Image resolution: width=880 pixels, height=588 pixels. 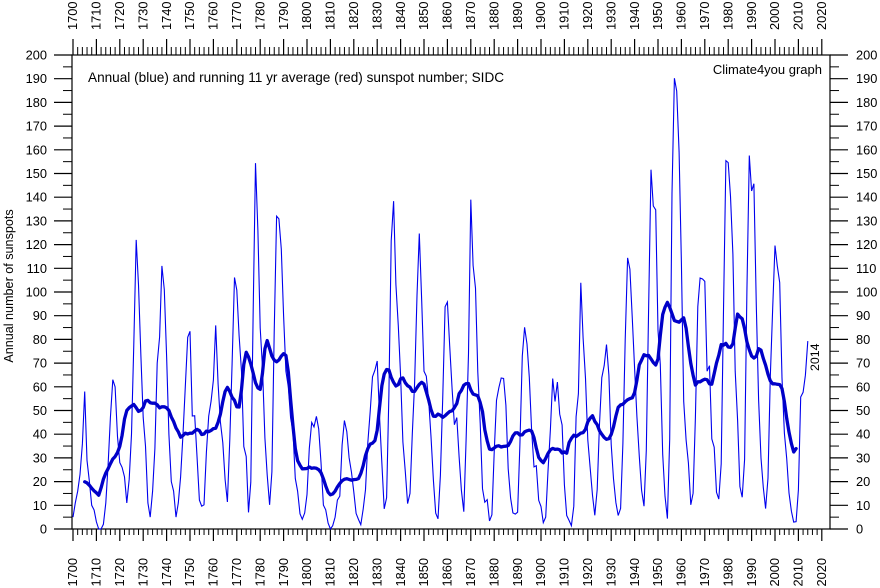 I want to click on x-tick-label-top: 1820, so click(x=353, y=16).